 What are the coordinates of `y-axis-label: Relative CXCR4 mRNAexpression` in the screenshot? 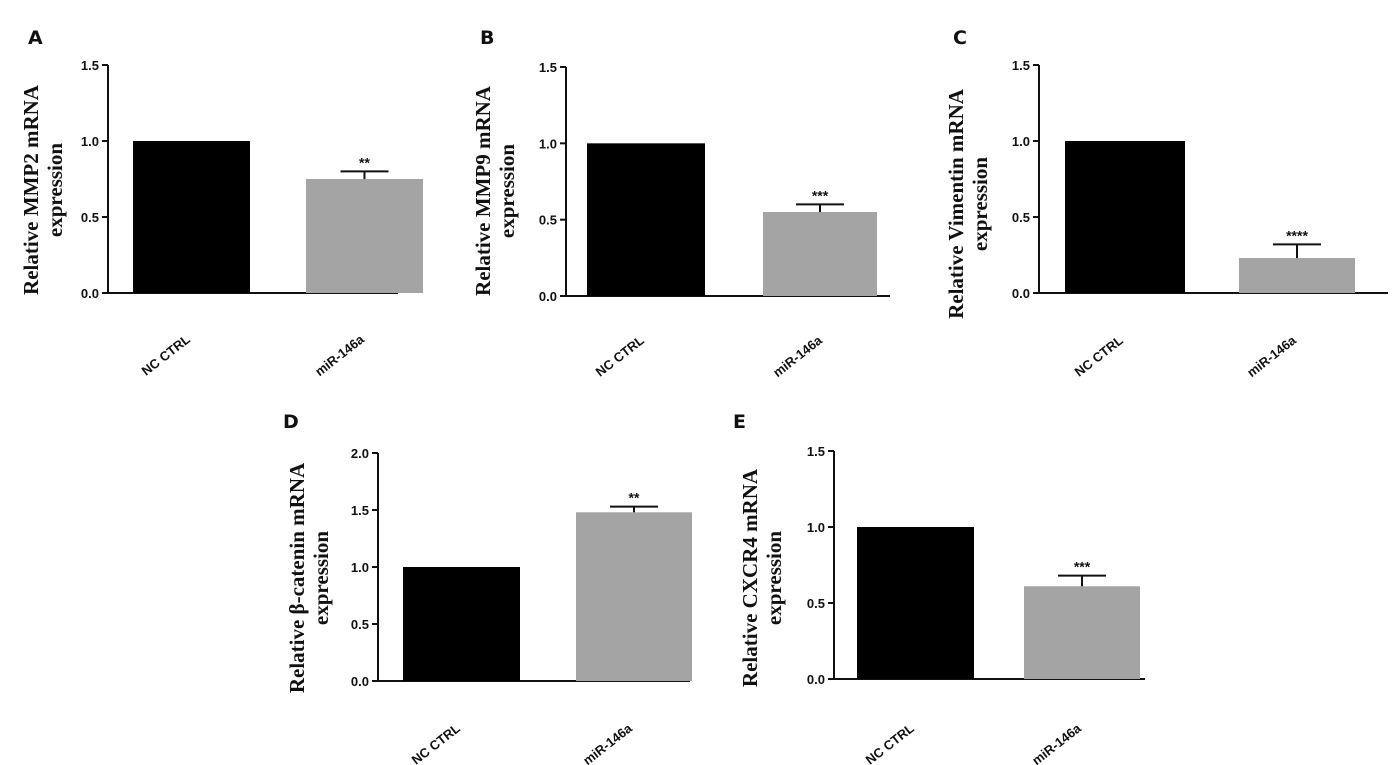 It's located at (762, 577).